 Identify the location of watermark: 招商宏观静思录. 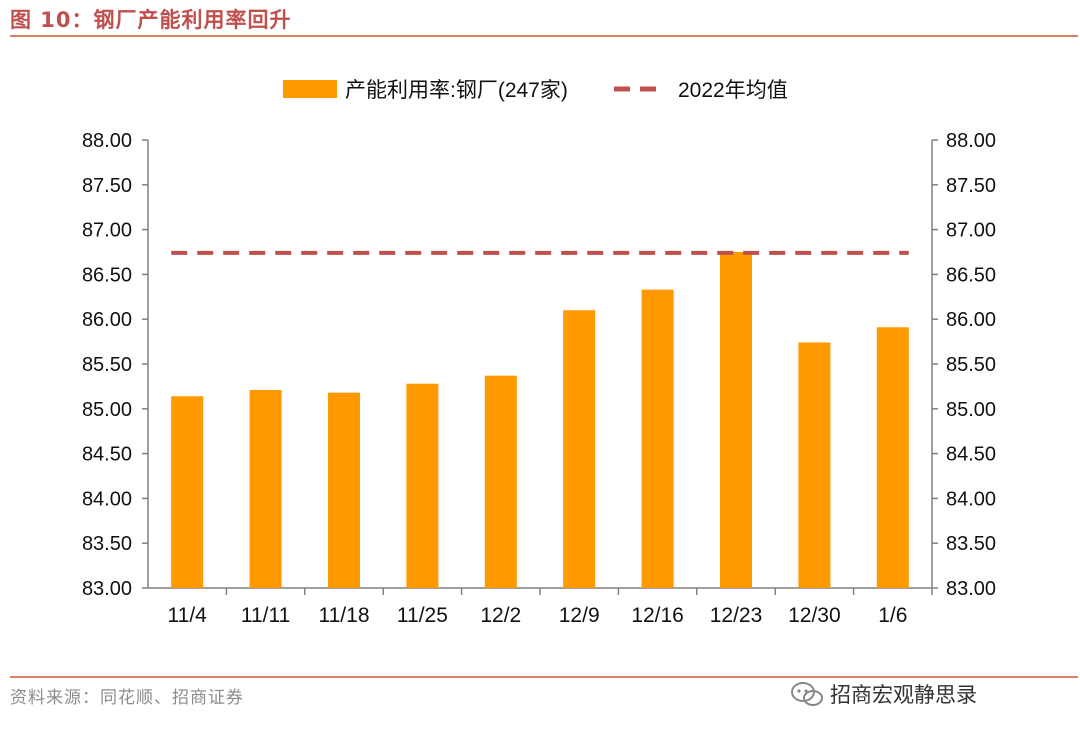
(883, 694).